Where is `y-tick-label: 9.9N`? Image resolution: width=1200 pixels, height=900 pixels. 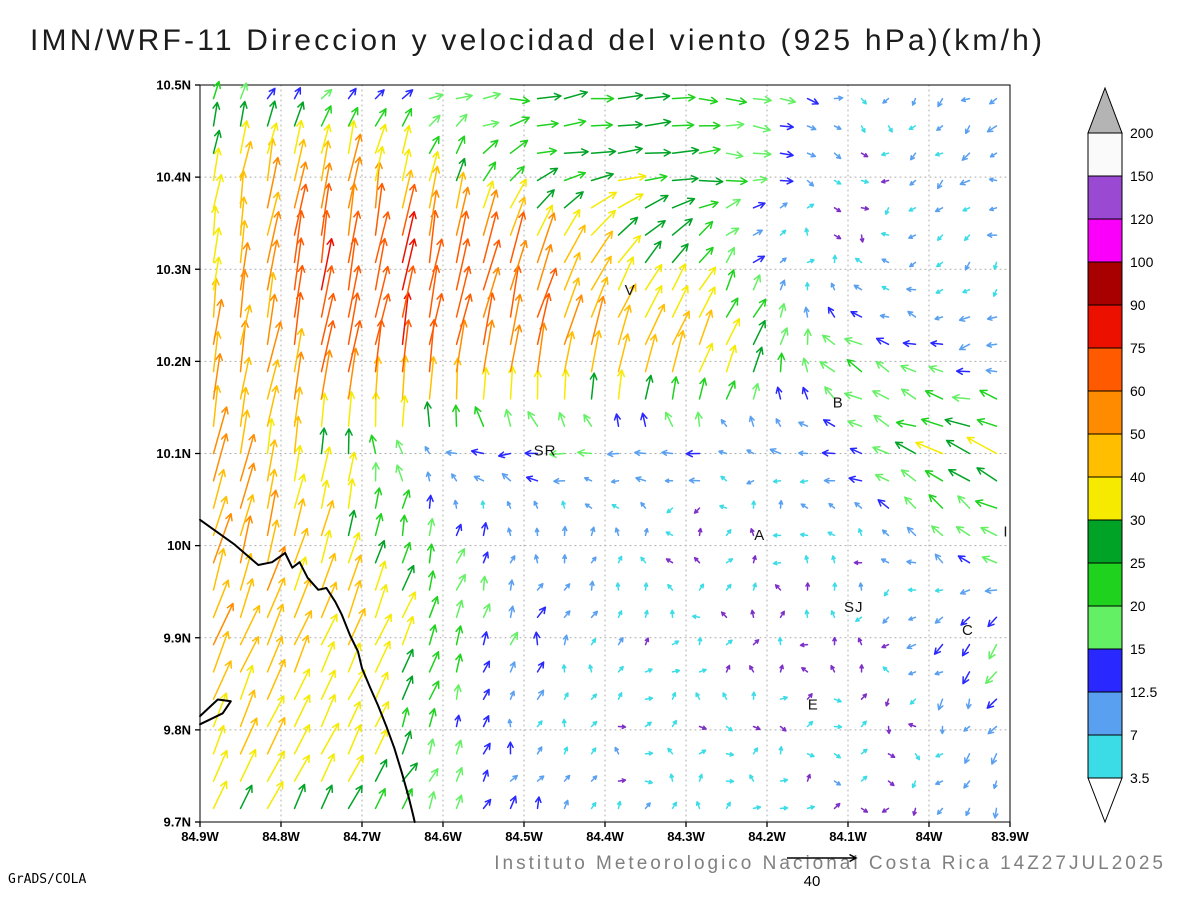
y-tick-label: 9.9N is located at coordinates (177, 637).